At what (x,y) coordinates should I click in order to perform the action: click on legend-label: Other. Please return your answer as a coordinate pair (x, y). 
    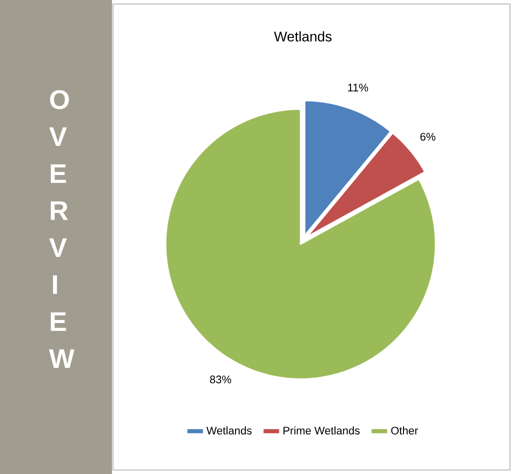
    Looking at the image, I should click on (404, 430).